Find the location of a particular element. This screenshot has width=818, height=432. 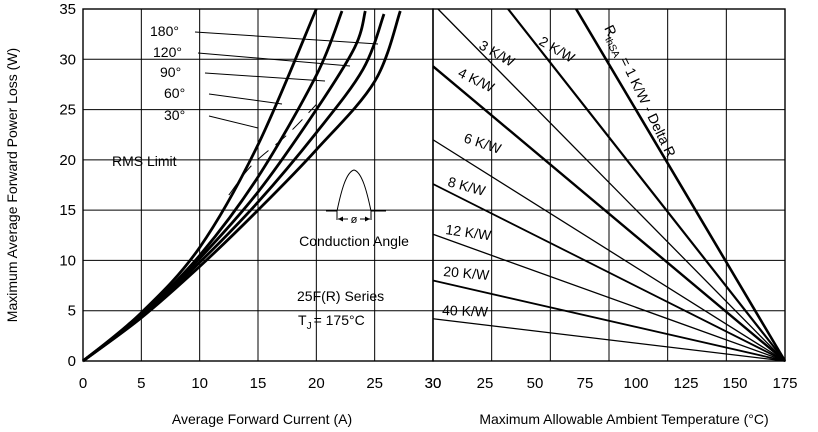

curve-label: 30° is located at coordinates (174, 115).